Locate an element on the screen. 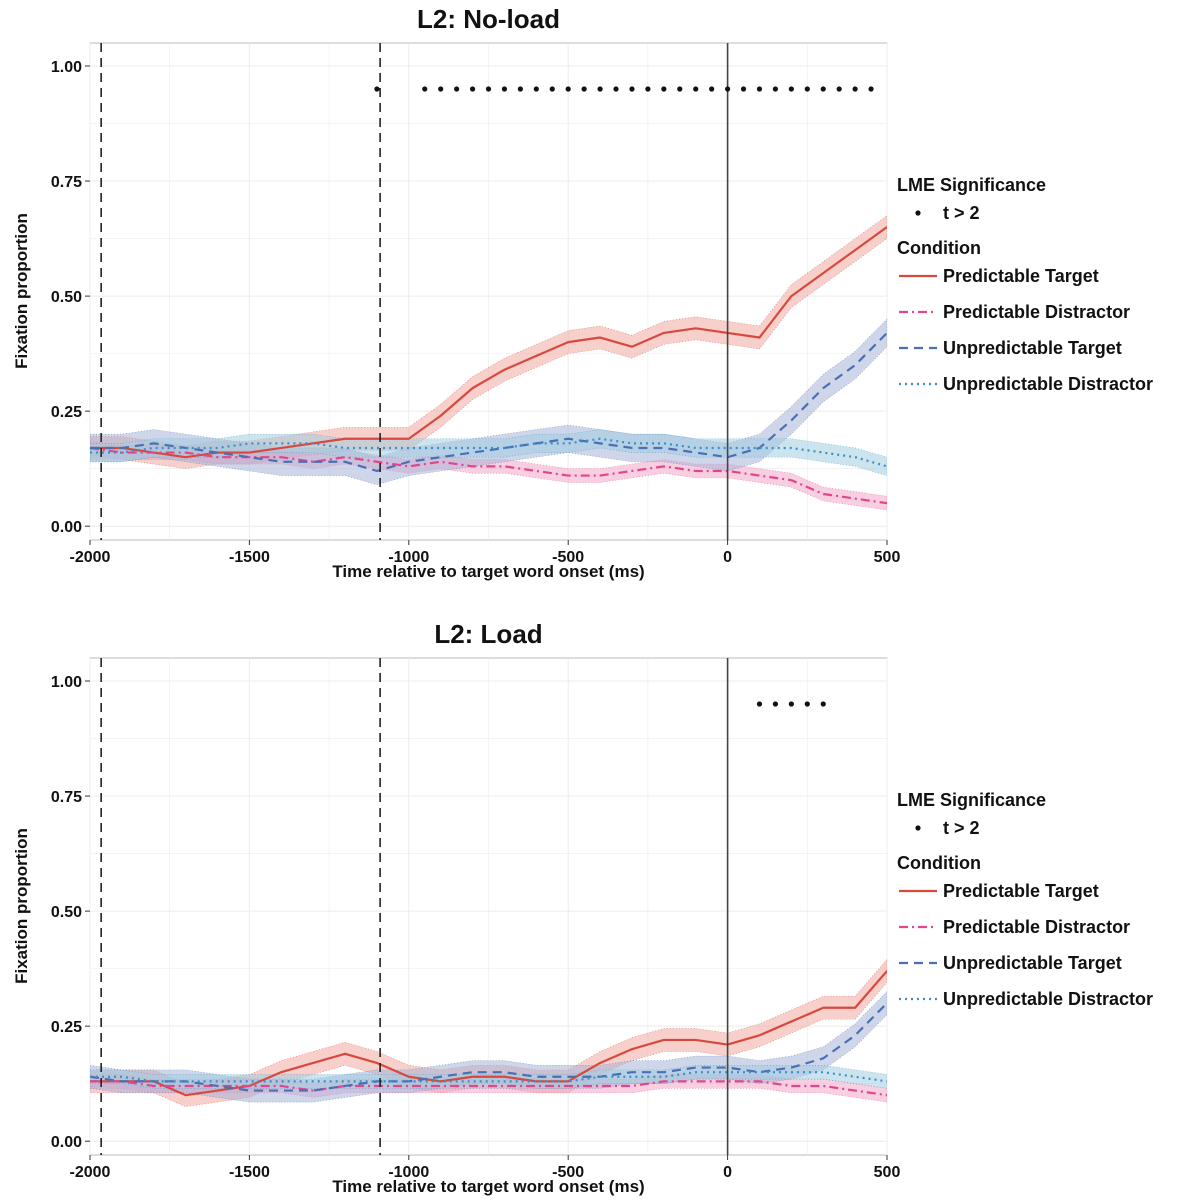  series-group is located at coordinates (488, 1032).